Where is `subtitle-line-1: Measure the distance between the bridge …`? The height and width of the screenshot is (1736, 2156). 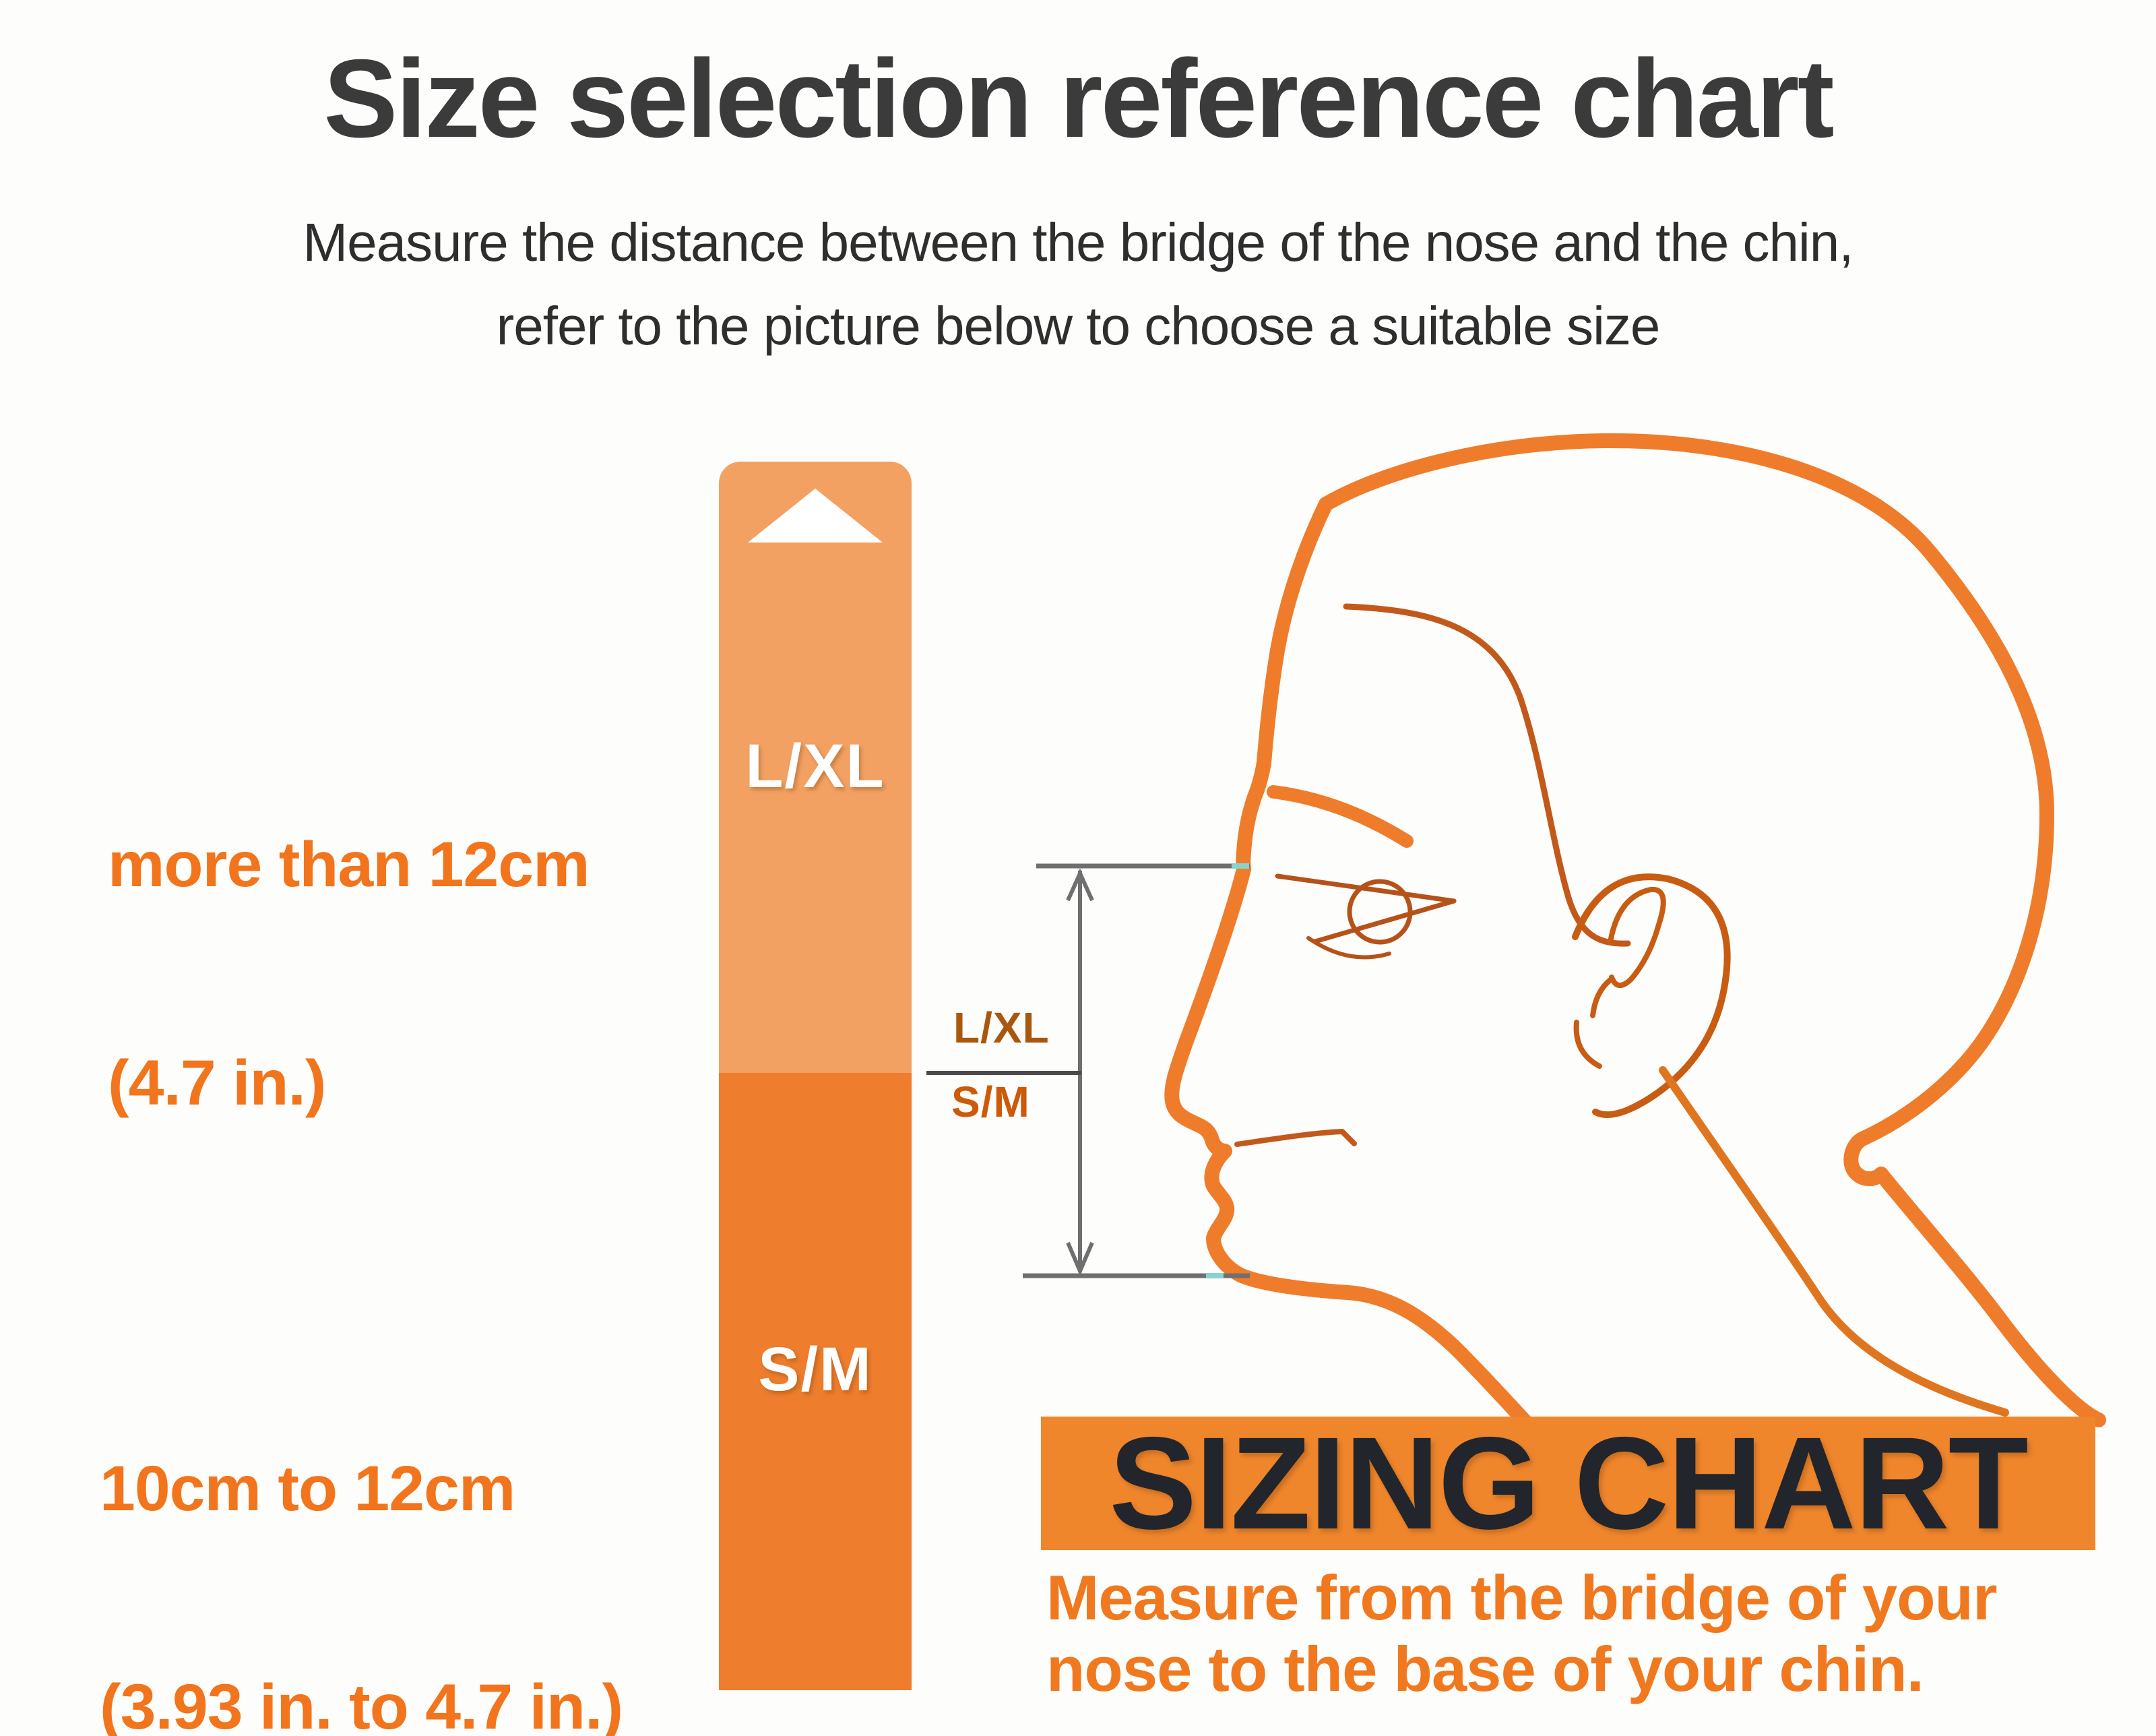
subtitle-line-1: Measure the distance between the bridge … is located at coordinates (1078, 242).